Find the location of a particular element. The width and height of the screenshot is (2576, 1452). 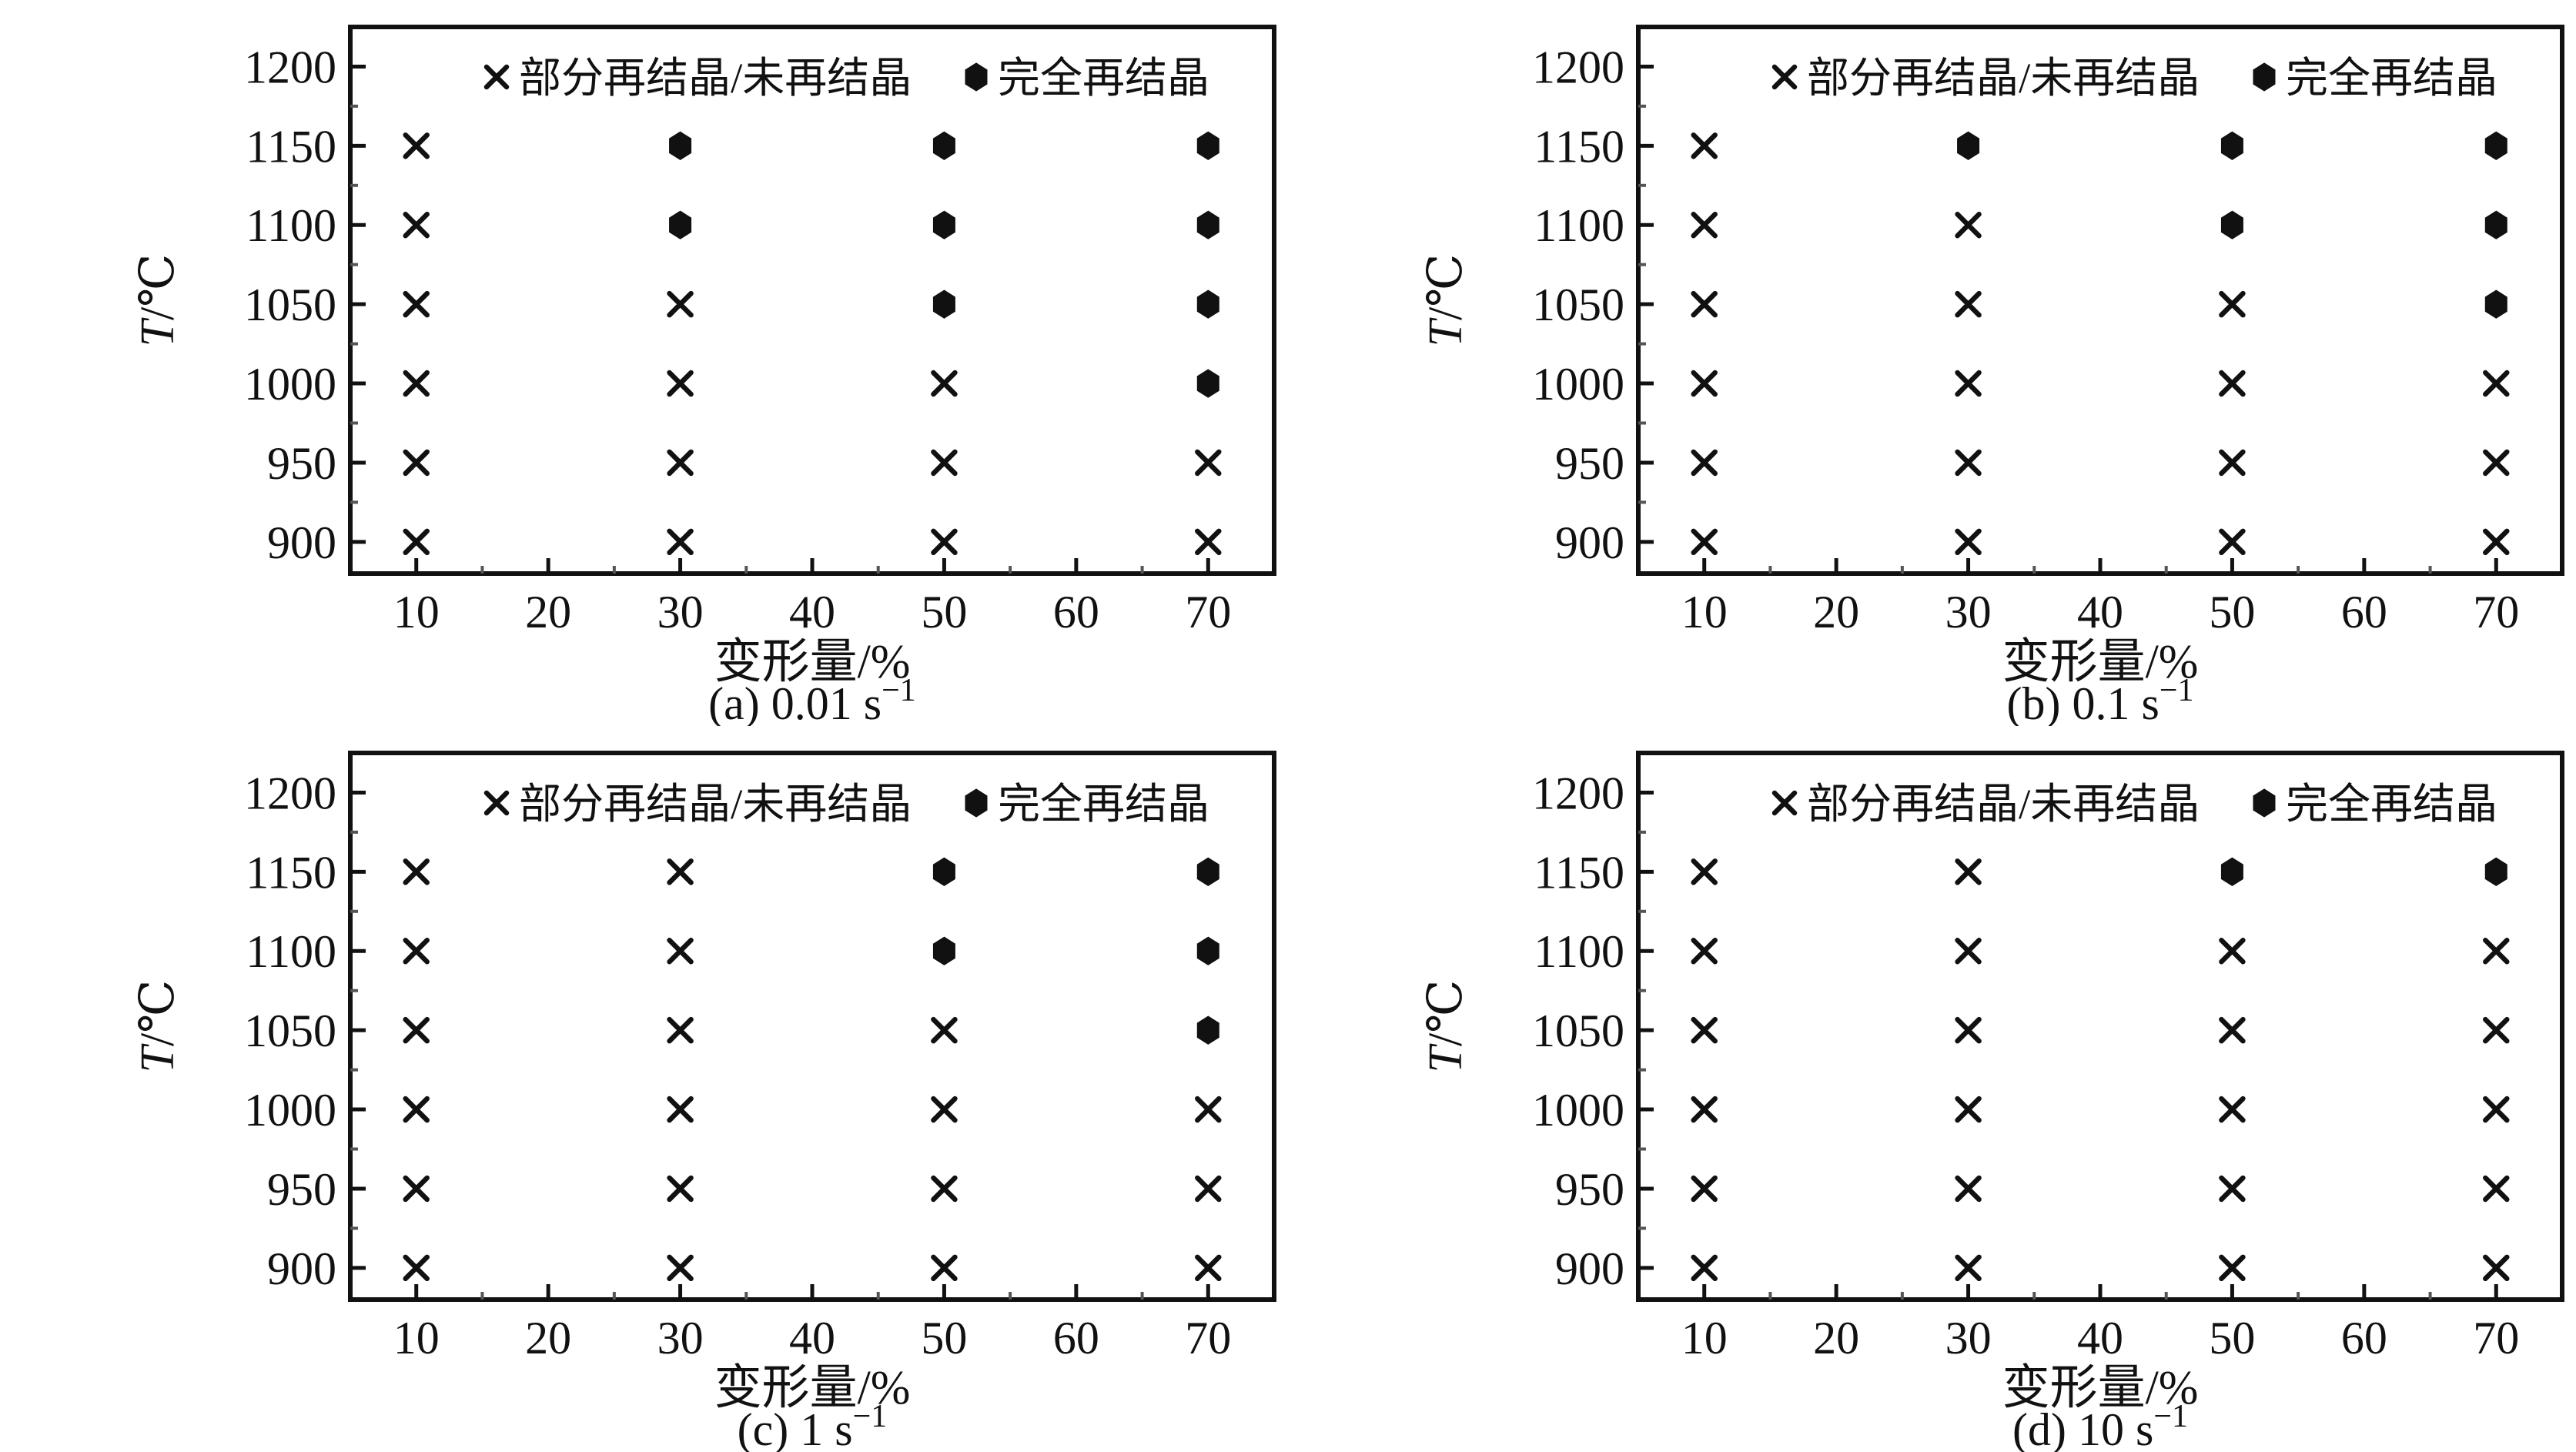

y-tick-label: 1000 is located at coordinates (290, 385).